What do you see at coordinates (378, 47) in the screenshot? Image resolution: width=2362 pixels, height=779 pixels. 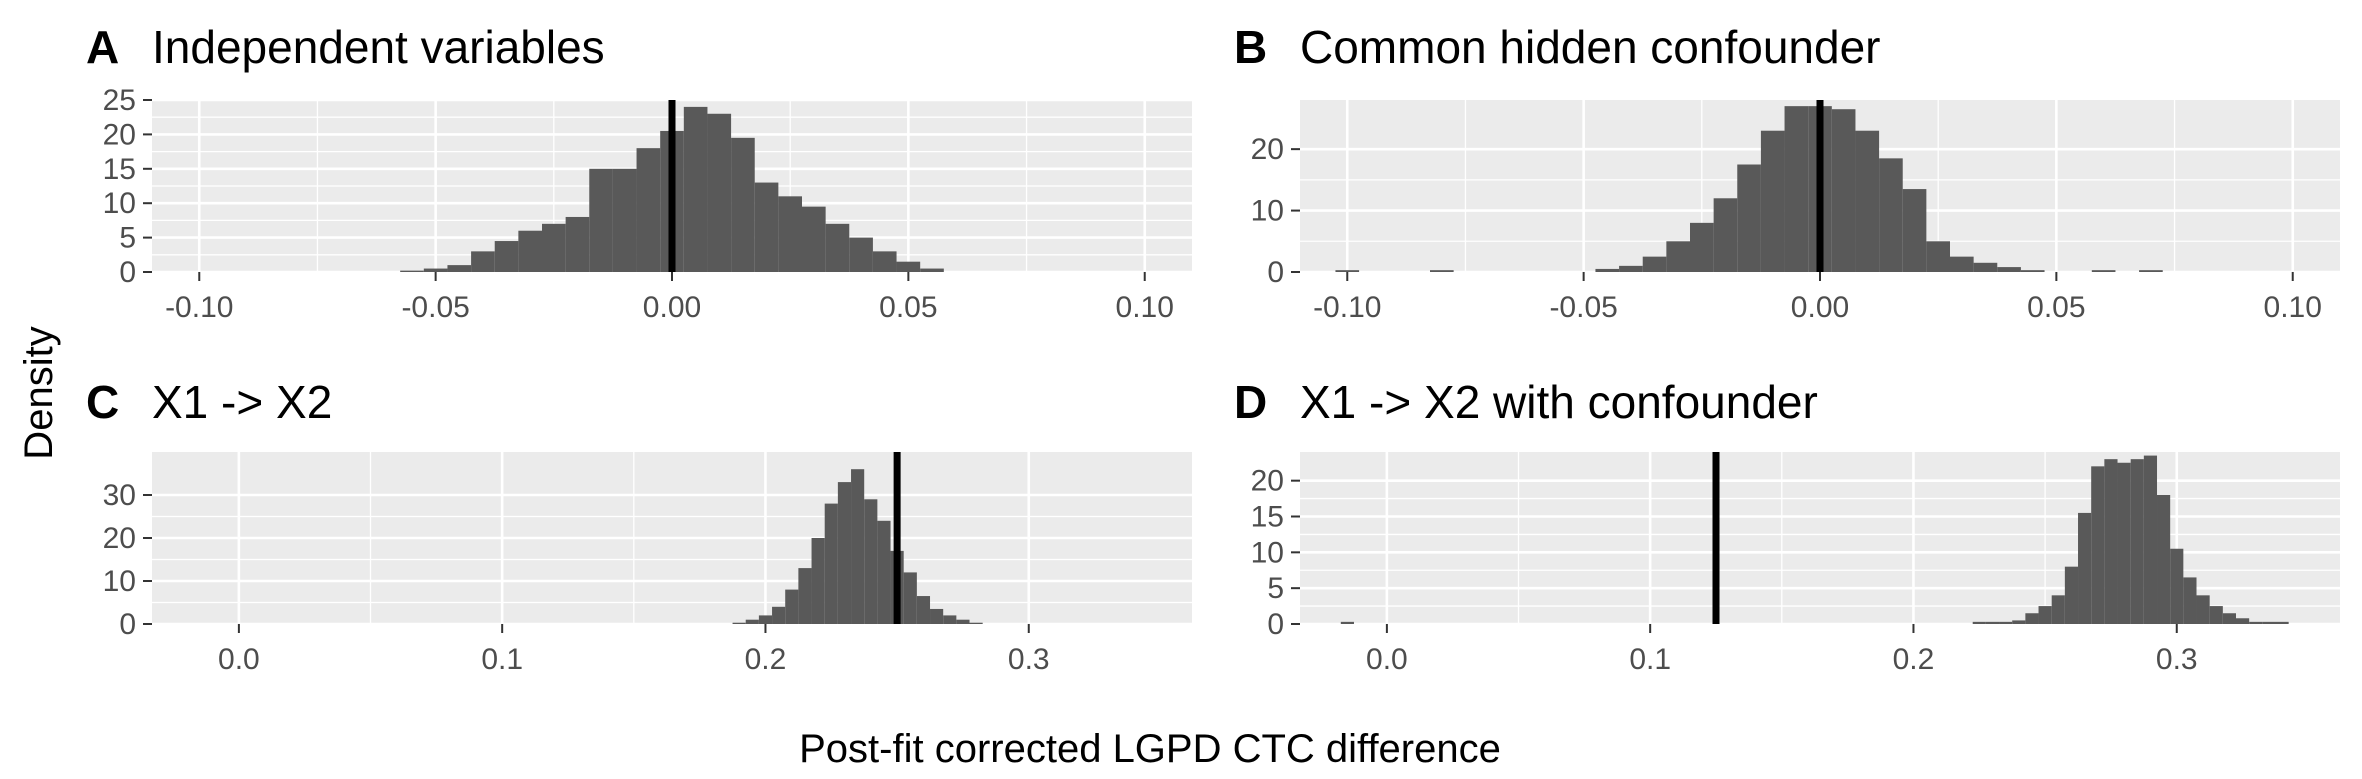 I see `panel-title: Independent variables` at bounding box center [378, 47].